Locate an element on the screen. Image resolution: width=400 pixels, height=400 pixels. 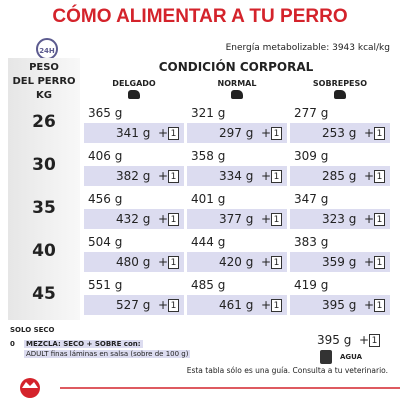
column-header: NORMAL is located at coordinates (237, 83).